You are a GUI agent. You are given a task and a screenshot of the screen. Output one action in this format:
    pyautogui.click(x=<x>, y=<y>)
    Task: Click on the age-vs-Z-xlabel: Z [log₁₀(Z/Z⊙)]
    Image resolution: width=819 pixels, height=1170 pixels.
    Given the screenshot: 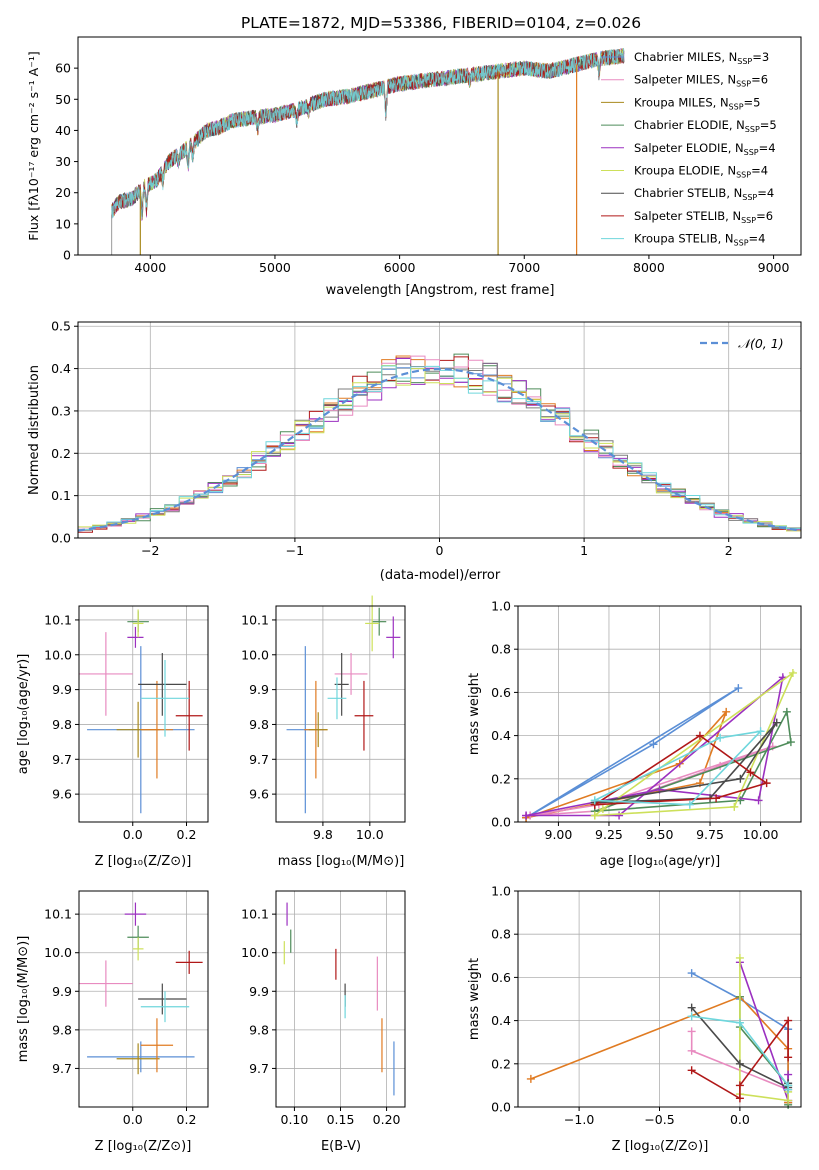 What is the action you would take?
    pyautogui.click(x=143, y=861)
    